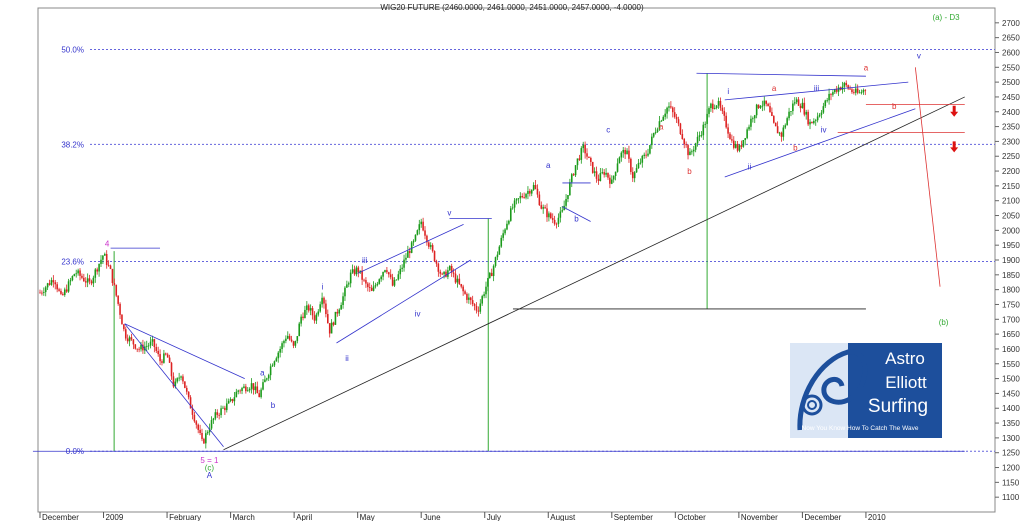 Image resolution: width=1024 pixels, height=521 pixels. Describe the element at coordinates (1011, 482) in the screenshot. I see `y-tick-label: 1150` at that location.